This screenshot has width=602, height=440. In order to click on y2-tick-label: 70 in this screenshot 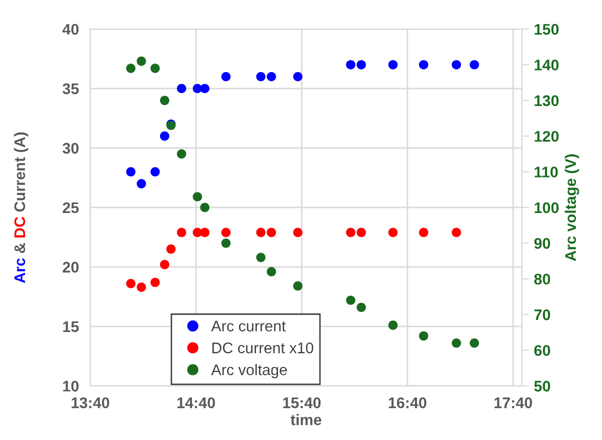, I will do `click(542, 314)`.